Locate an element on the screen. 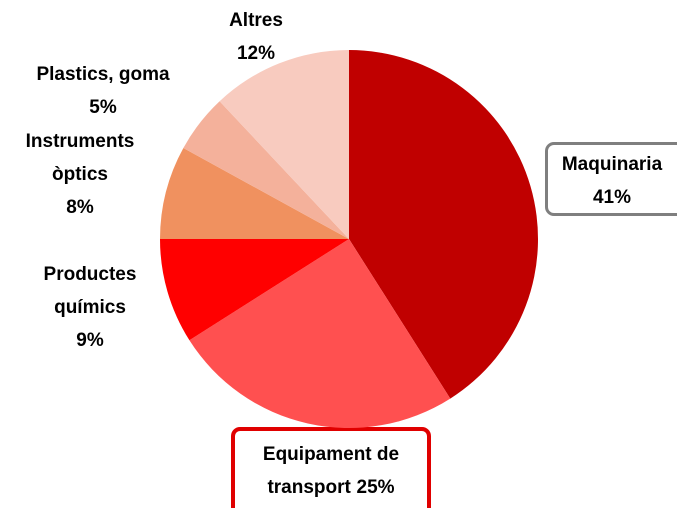 Image resolution: width=677 pixels, height=508 pixels. slice-label: Equipament de transport 25% is located at coordinates (331, 471).